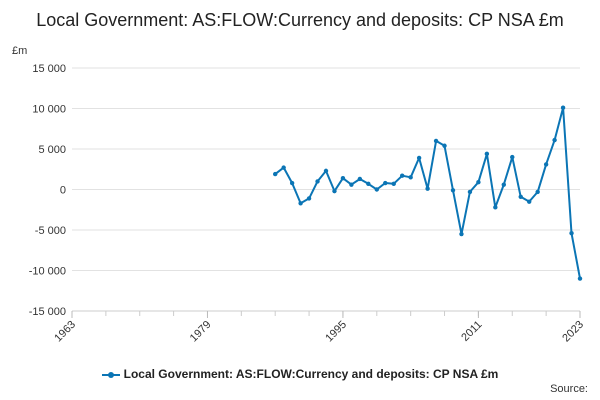 This screenshot has width=600, height=400. Describe the element at coordinates (47, 272) in the screenshot. I see `y-tick-label: -10 000` at that location.